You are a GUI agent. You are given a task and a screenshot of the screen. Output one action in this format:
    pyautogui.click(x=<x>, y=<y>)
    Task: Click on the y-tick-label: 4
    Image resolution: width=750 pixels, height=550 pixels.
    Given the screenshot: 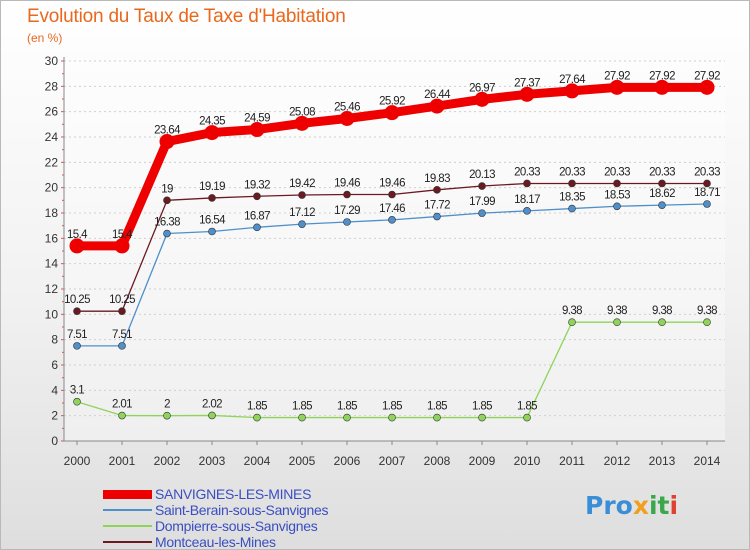 What is the action you would take?
    pyautogui.click(x=54, y=390)
    